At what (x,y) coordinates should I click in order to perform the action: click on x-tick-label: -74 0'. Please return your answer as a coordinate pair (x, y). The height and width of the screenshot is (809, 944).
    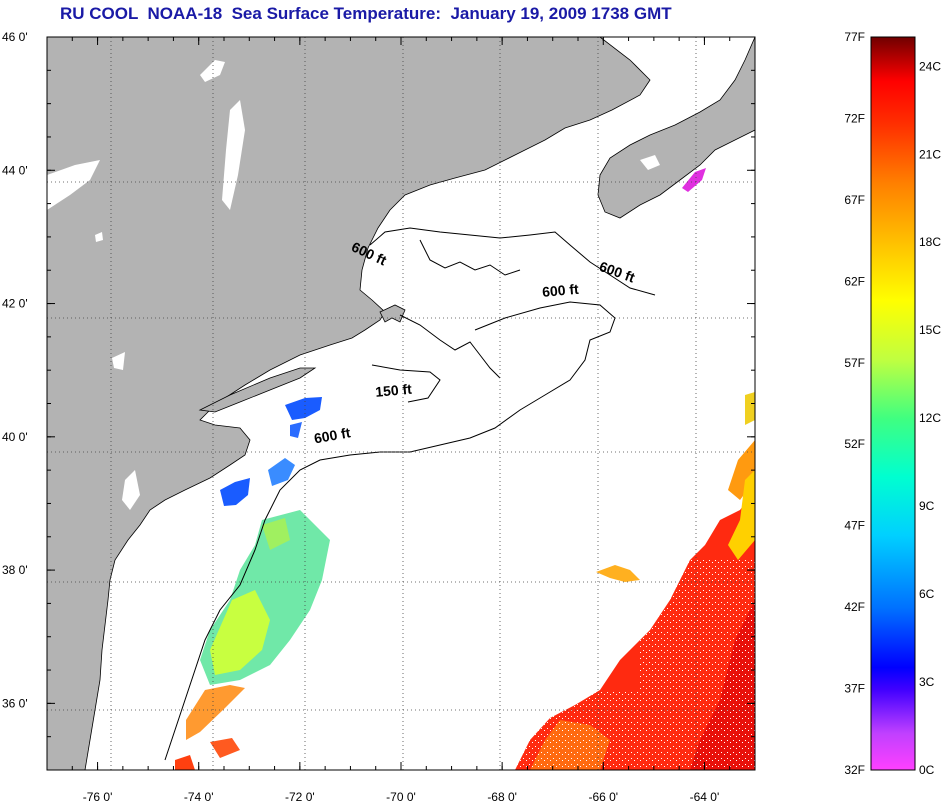
    Looking at the image, I should click on (199, 797).